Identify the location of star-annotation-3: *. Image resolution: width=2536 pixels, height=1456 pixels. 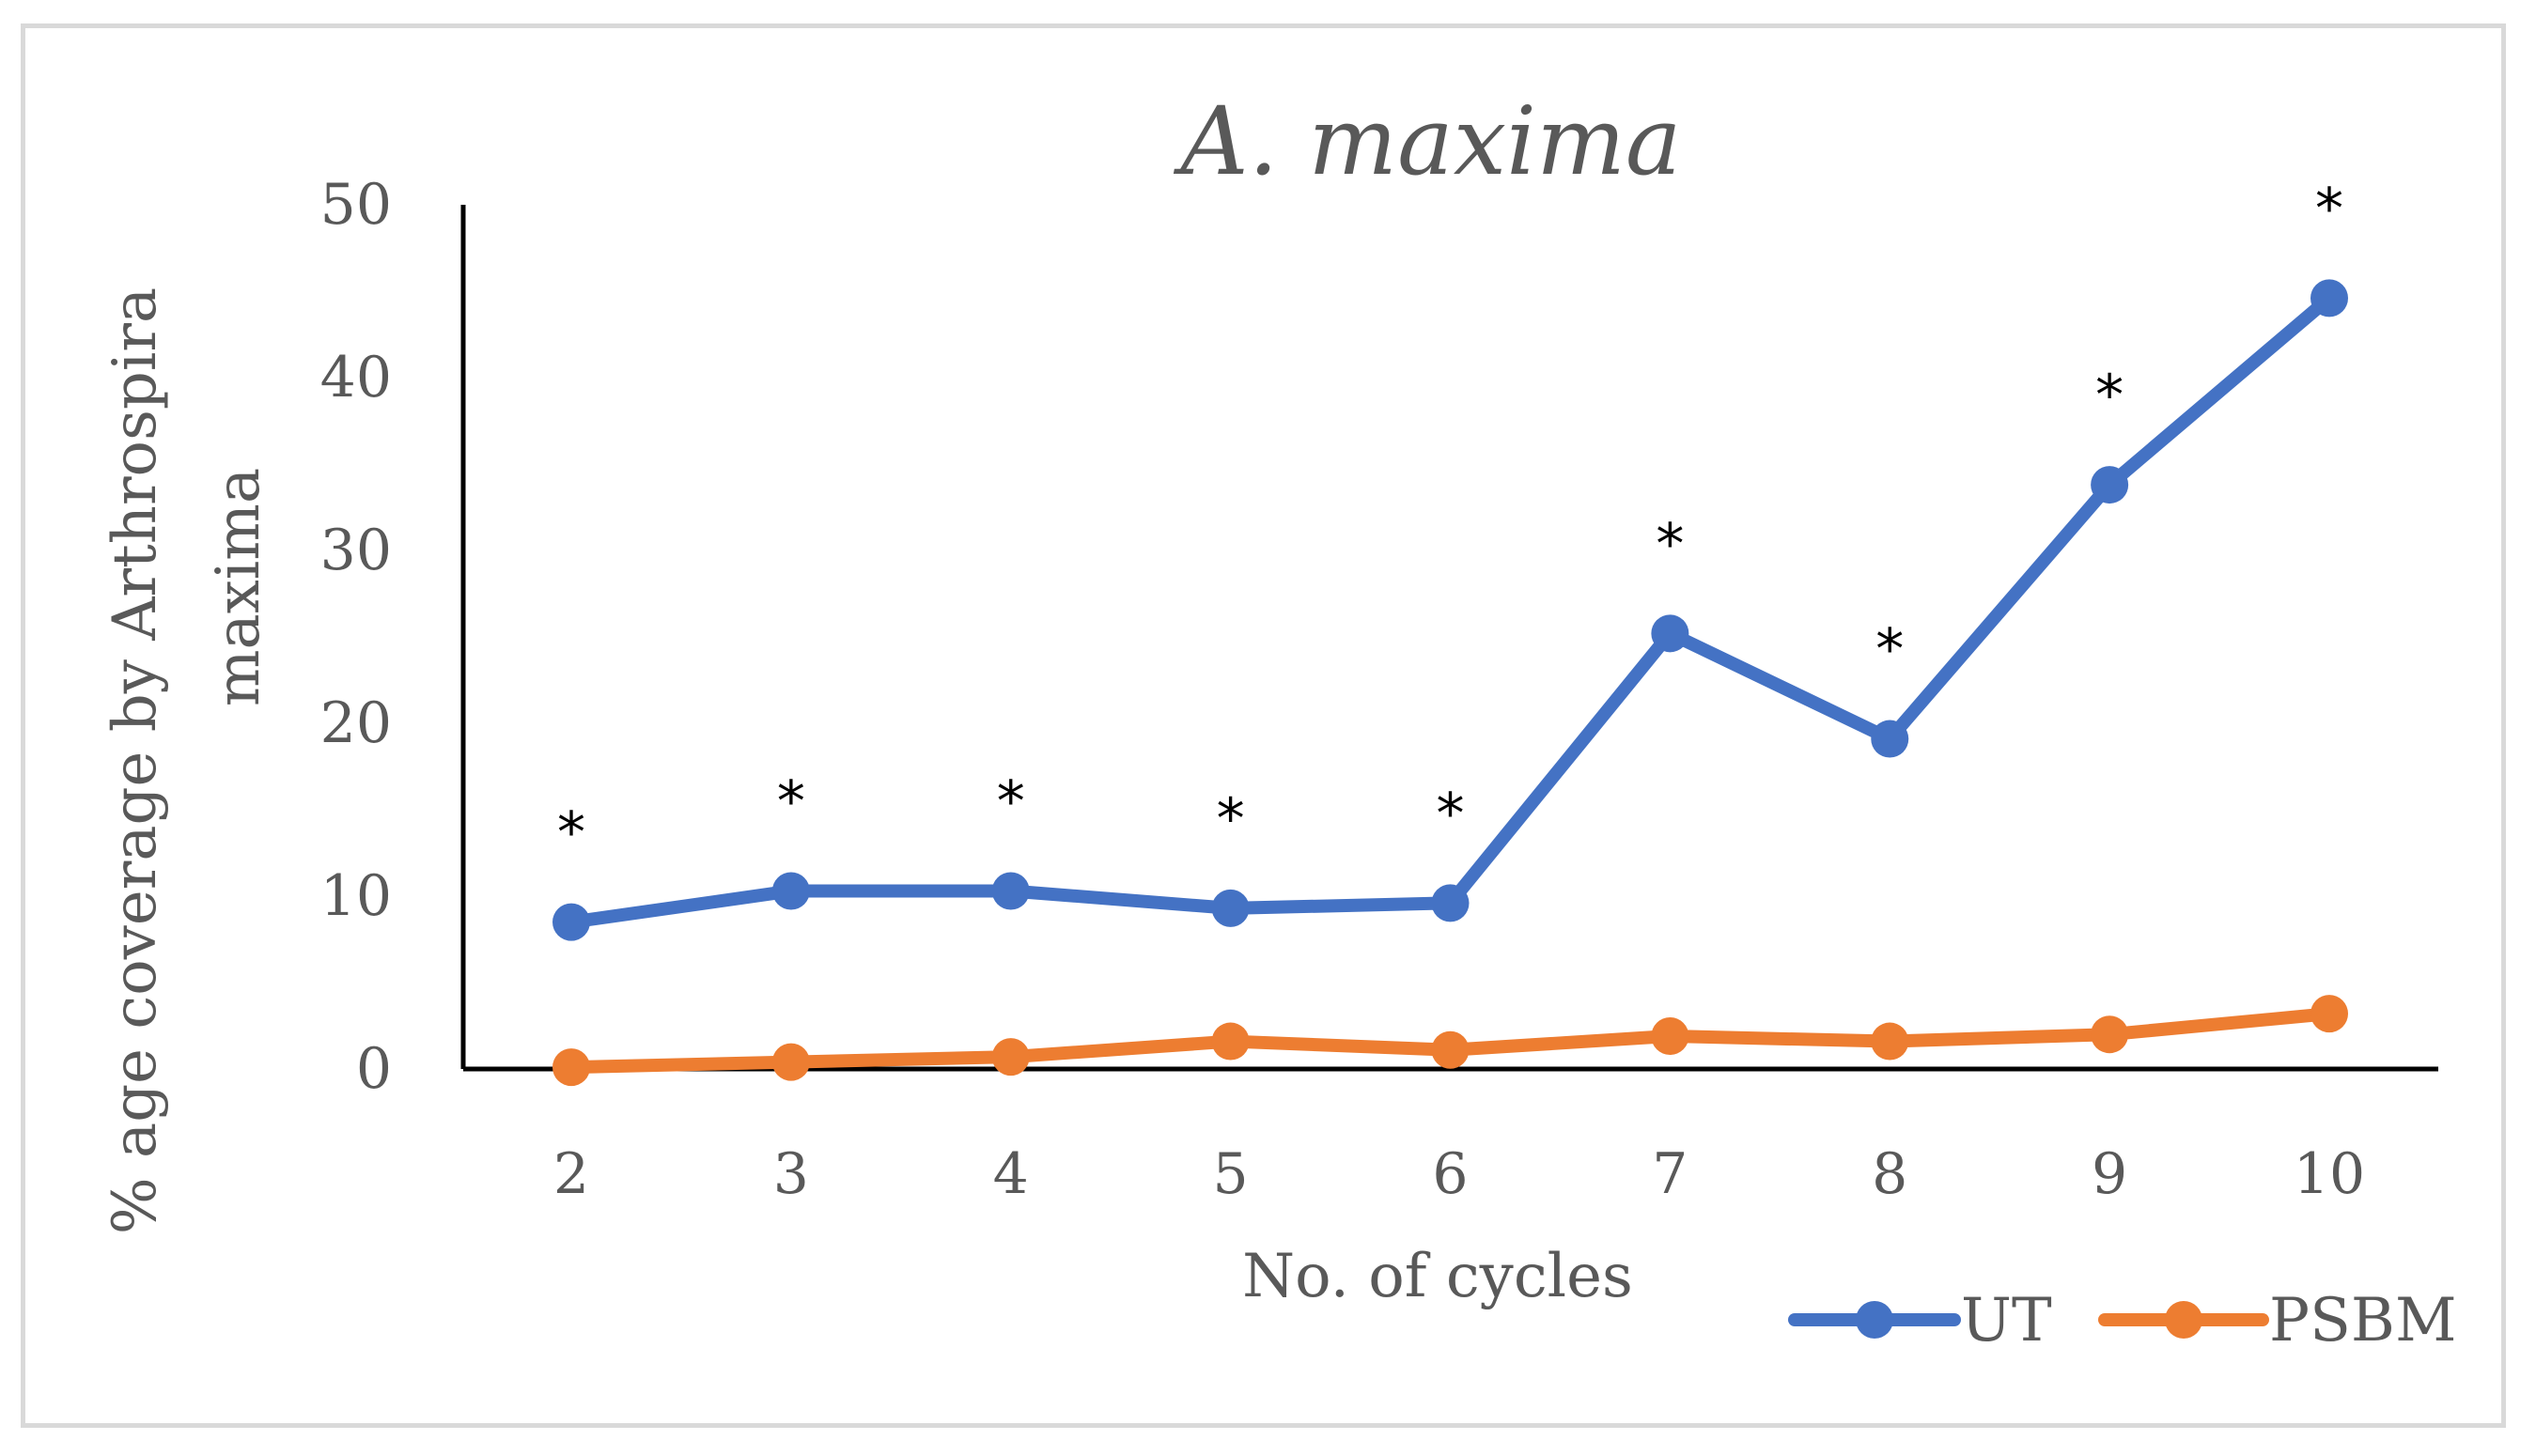
(791, 801).